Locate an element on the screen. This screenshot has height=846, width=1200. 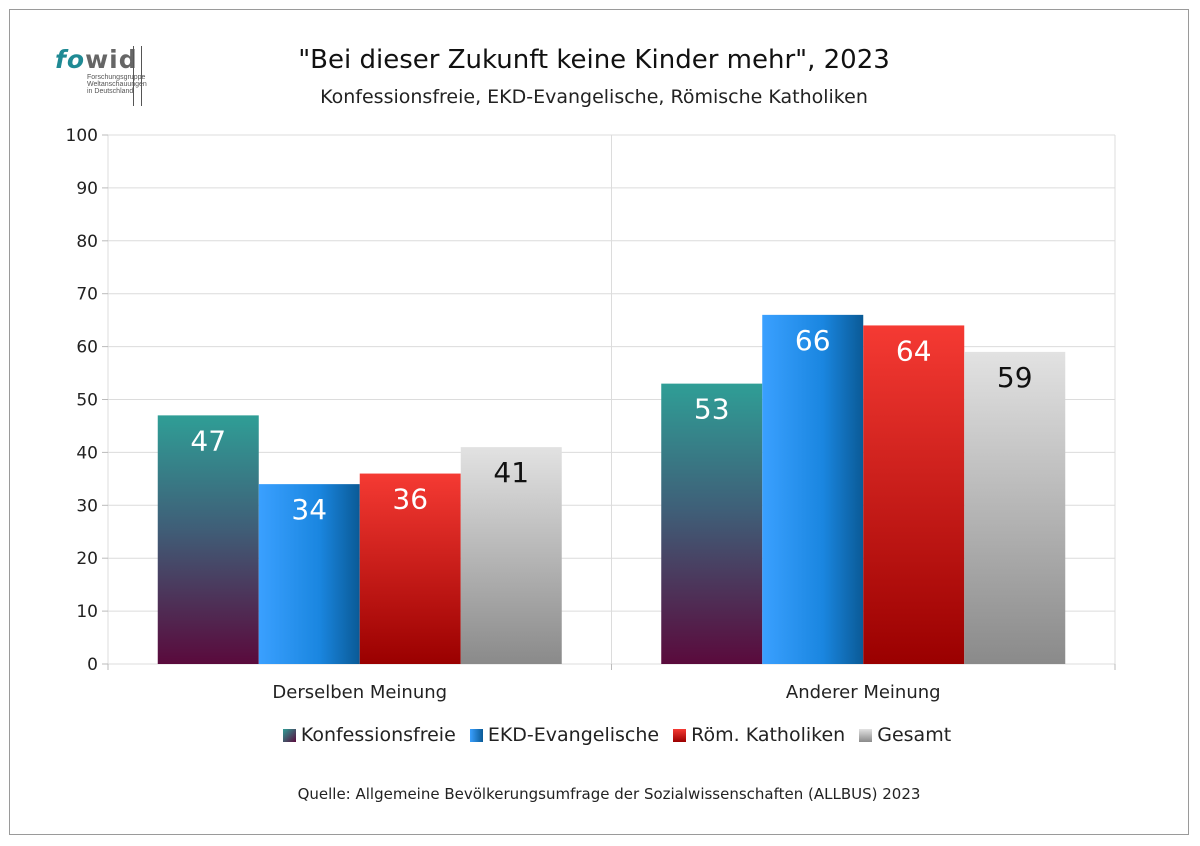
y-tick-label: 60 is located at coordinates (87, 348).